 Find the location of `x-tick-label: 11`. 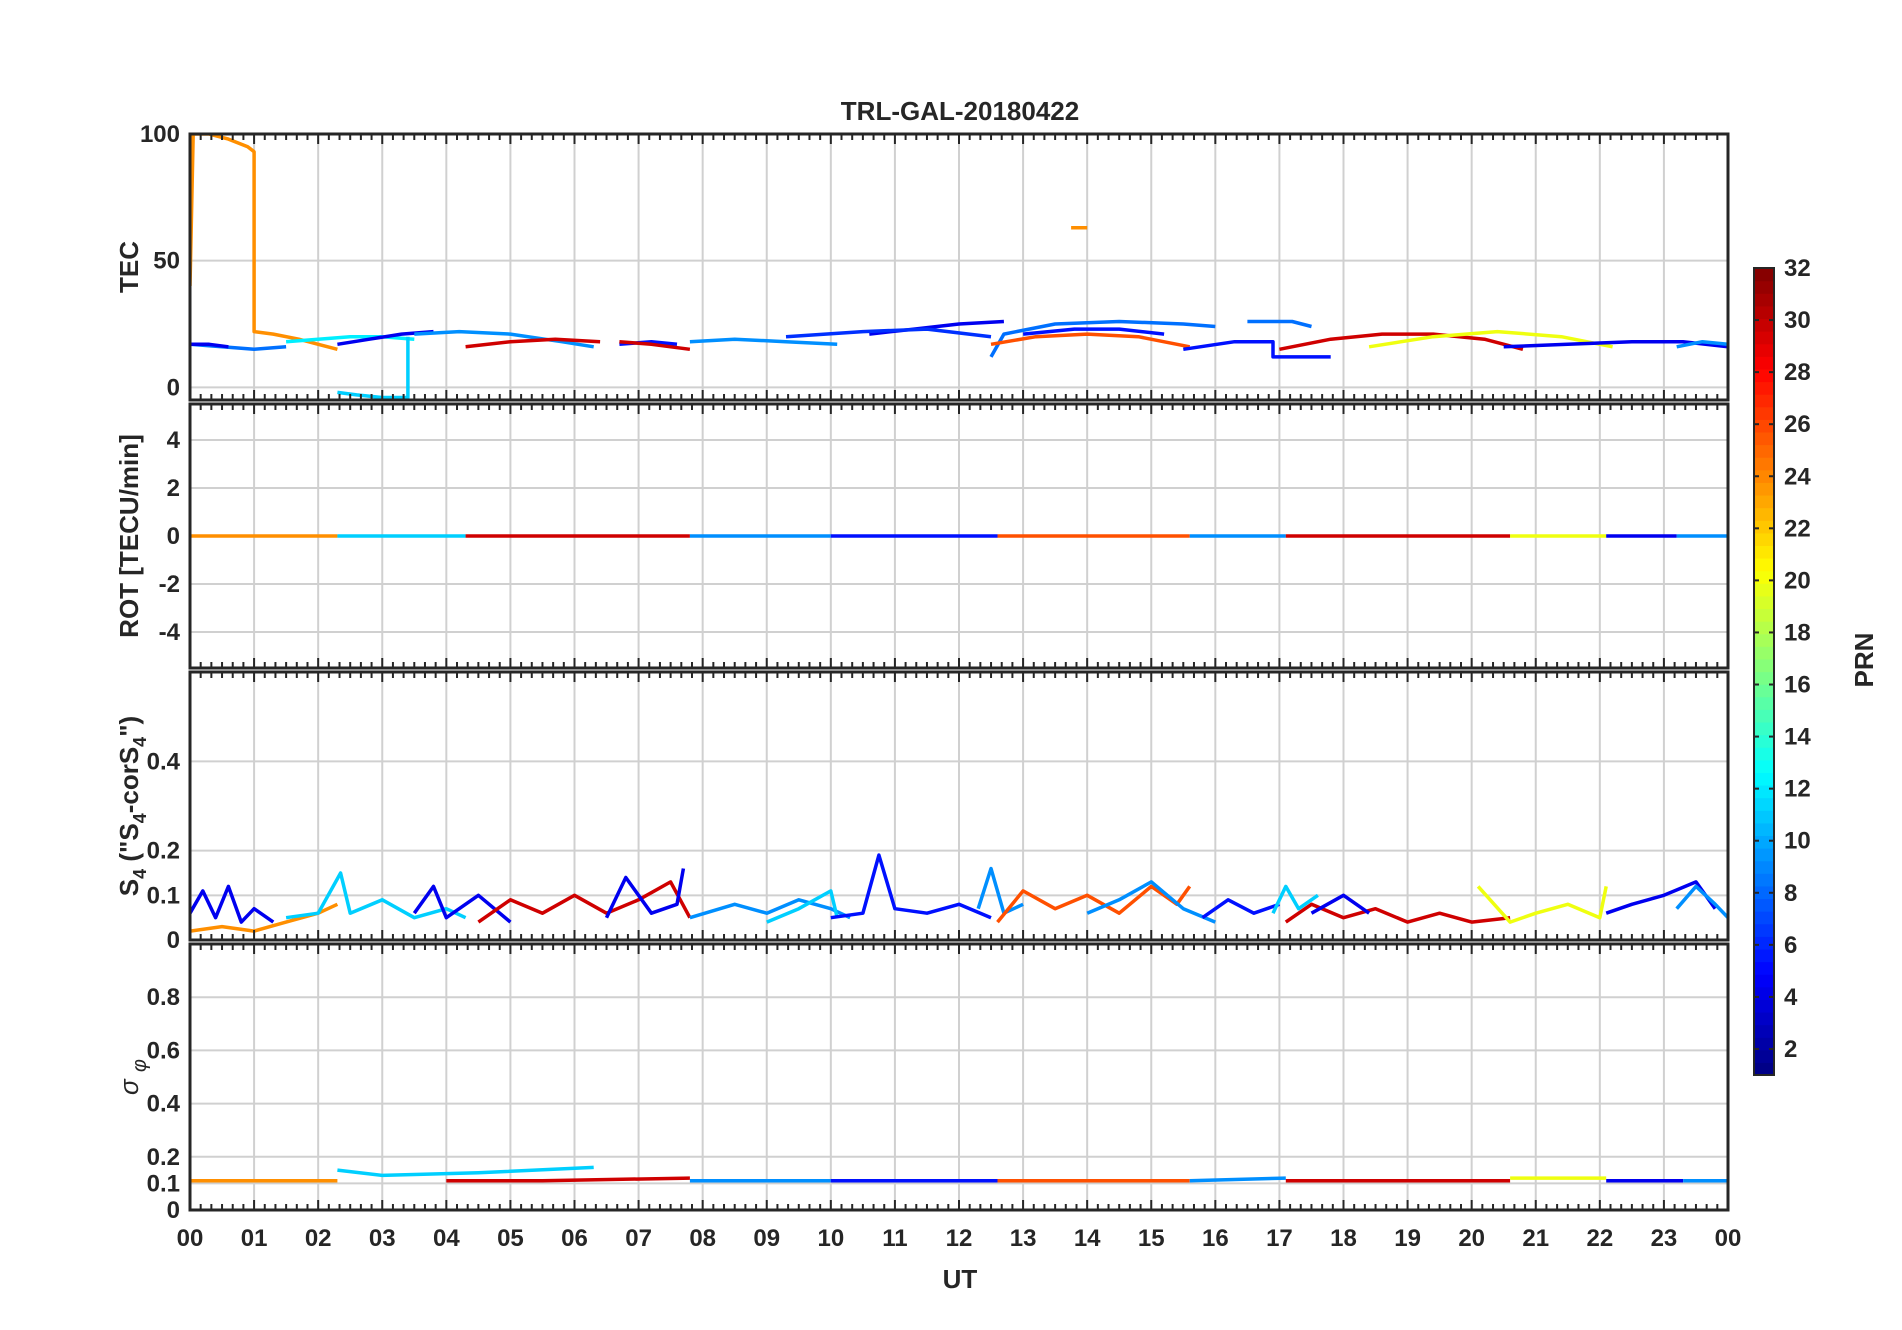

x-tick-label: 11 is located at coordinates (894, 1238).